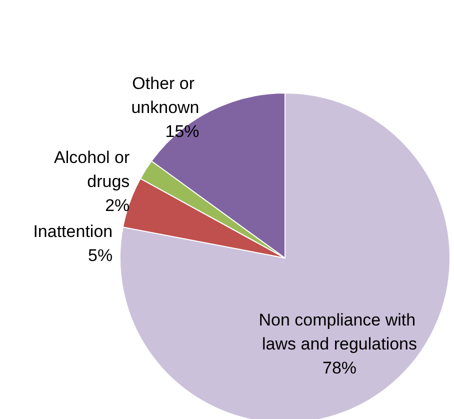 Image resolution: width=454 pixels, height=419 pixels. Describe the element at coordinates (92, 169) in the screenshot. I see `slice-label: Alcohol or drugs` at that location.